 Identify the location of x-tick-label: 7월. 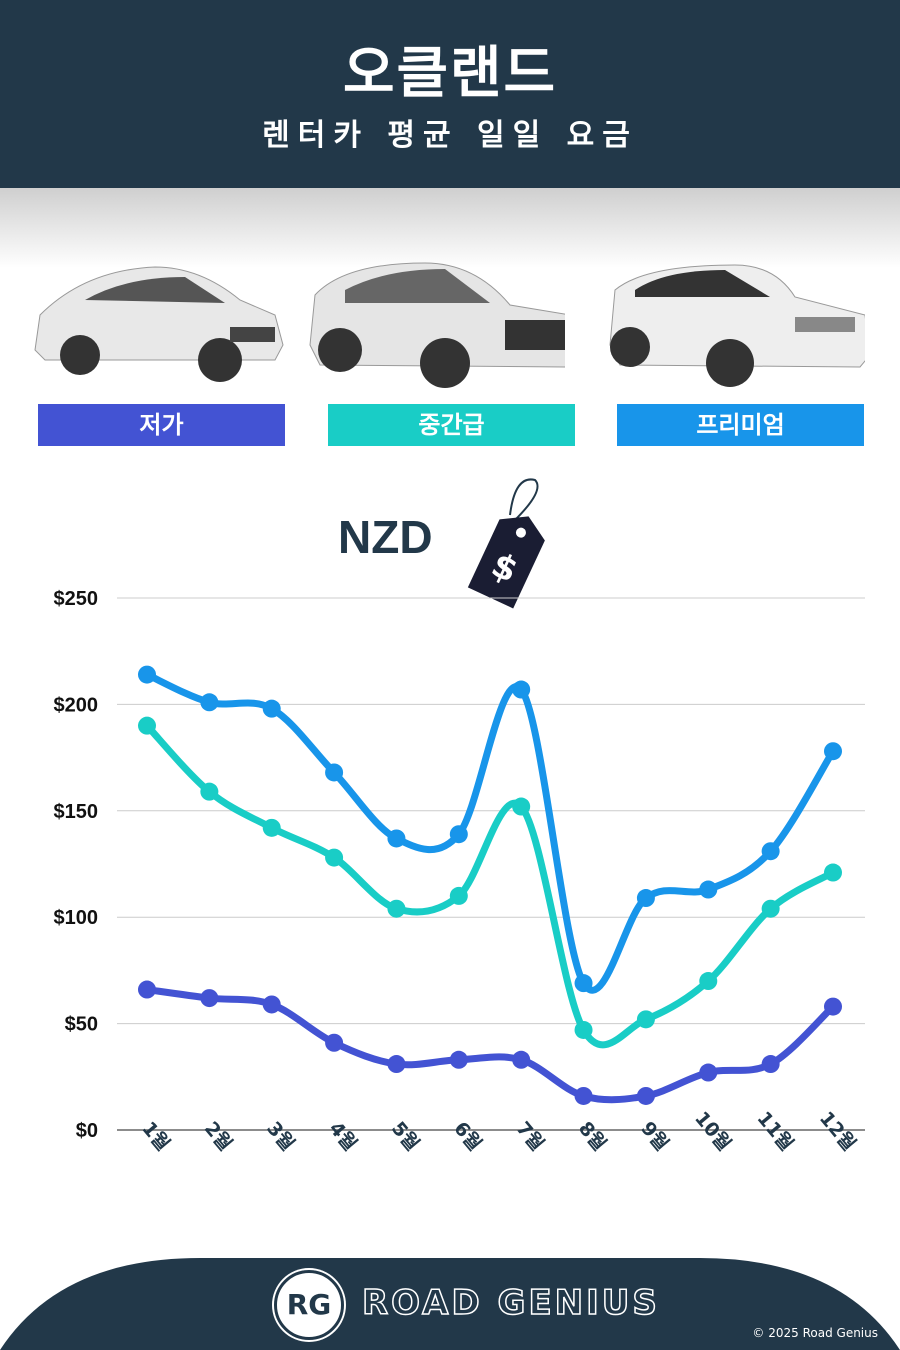
(530, 1137).